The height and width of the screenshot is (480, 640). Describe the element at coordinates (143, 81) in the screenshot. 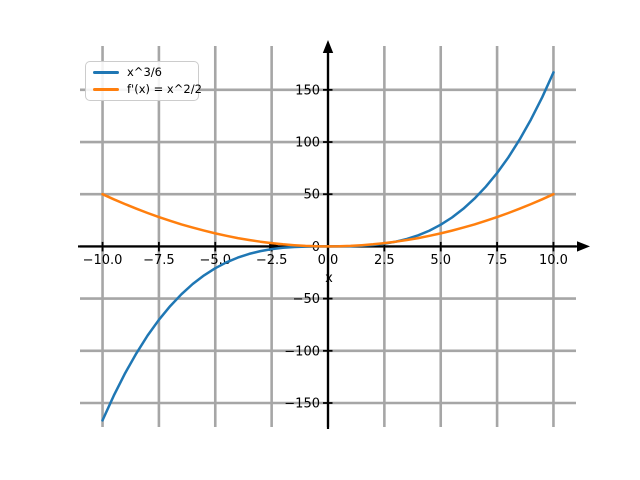

I see `legend: x^3/6 f'(x) = x^2/2` at that location.